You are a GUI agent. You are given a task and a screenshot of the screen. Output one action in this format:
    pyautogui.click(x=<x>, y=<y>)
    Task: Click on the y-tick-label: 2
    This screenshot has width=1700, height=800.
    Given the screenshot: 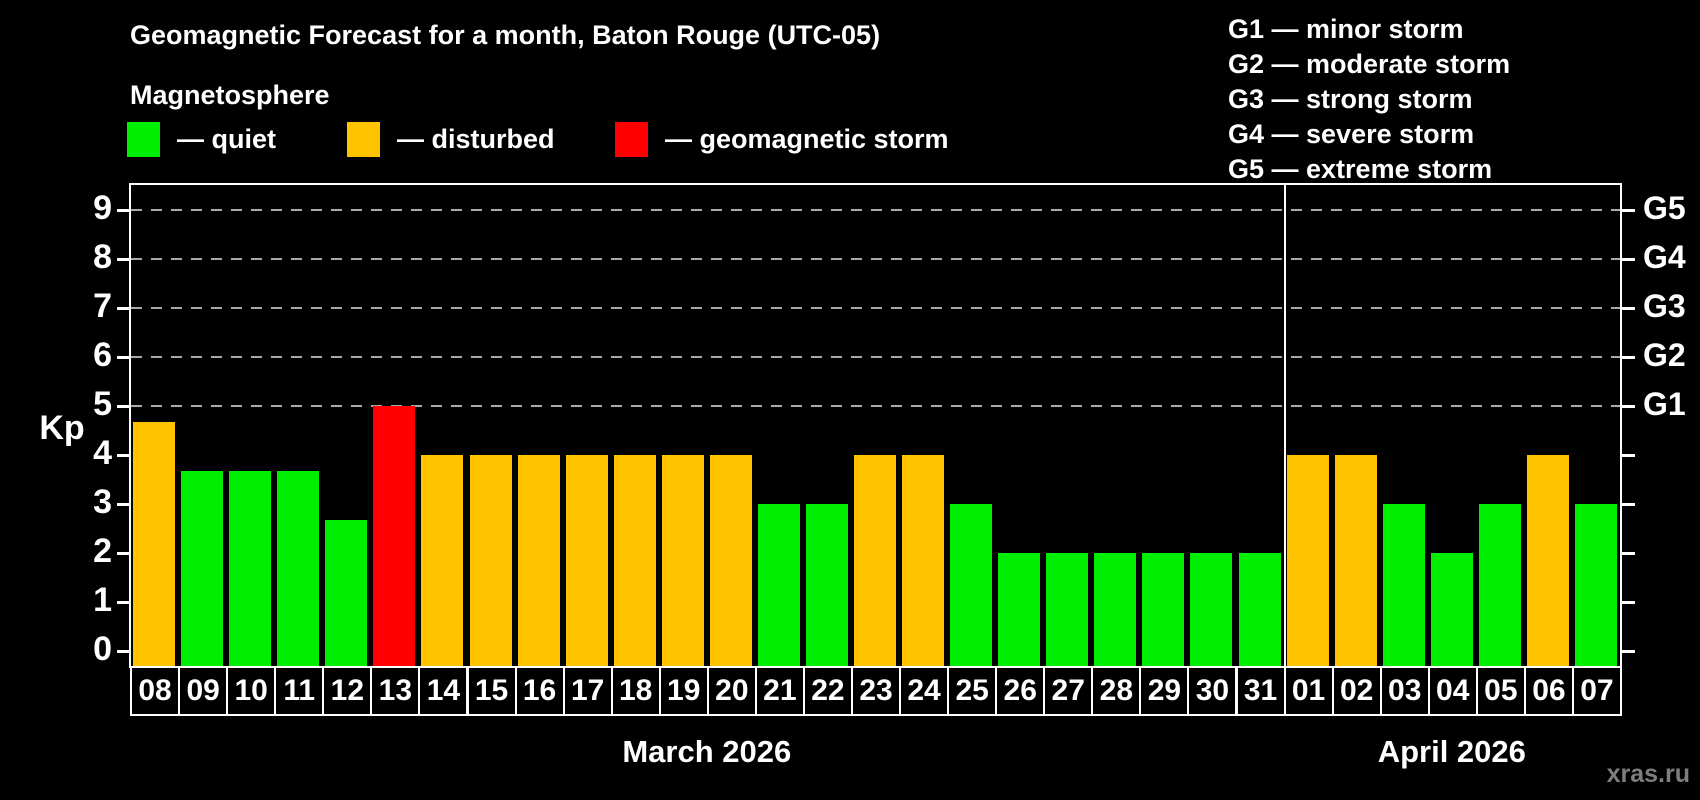 What is the action you would take?
    pyautogui.click(x=102, y=551)
    